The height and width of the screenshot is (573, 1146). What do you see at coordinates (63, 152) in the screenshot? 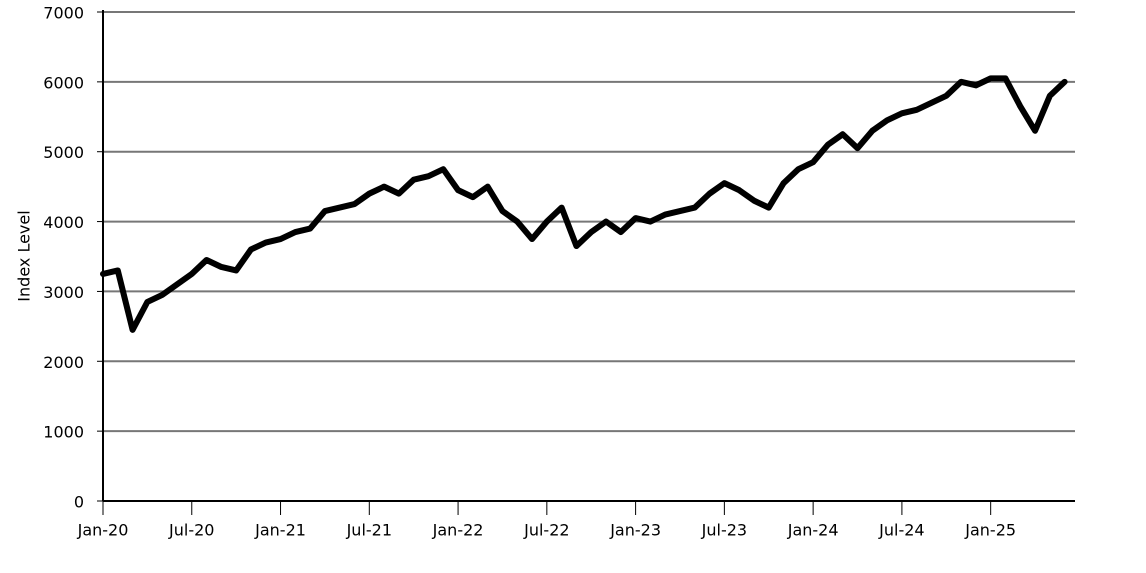
I see `y-tick-label: 5000` at bounding box center [63, 152].